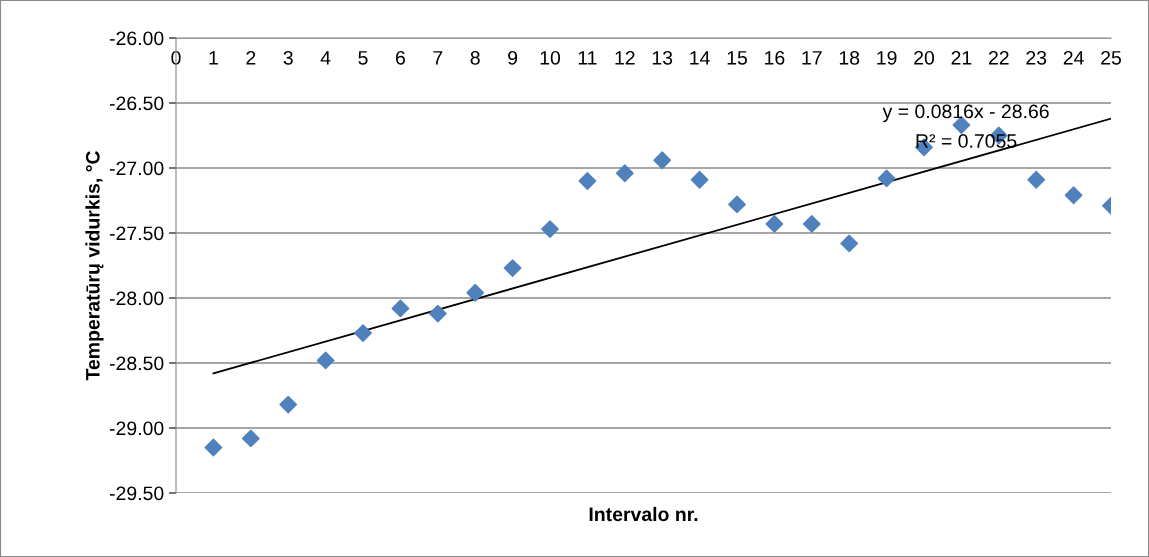 The width and height of the screenshot is (1149, 557). I want to click on x-tick-label: 22, so click(998, 57).